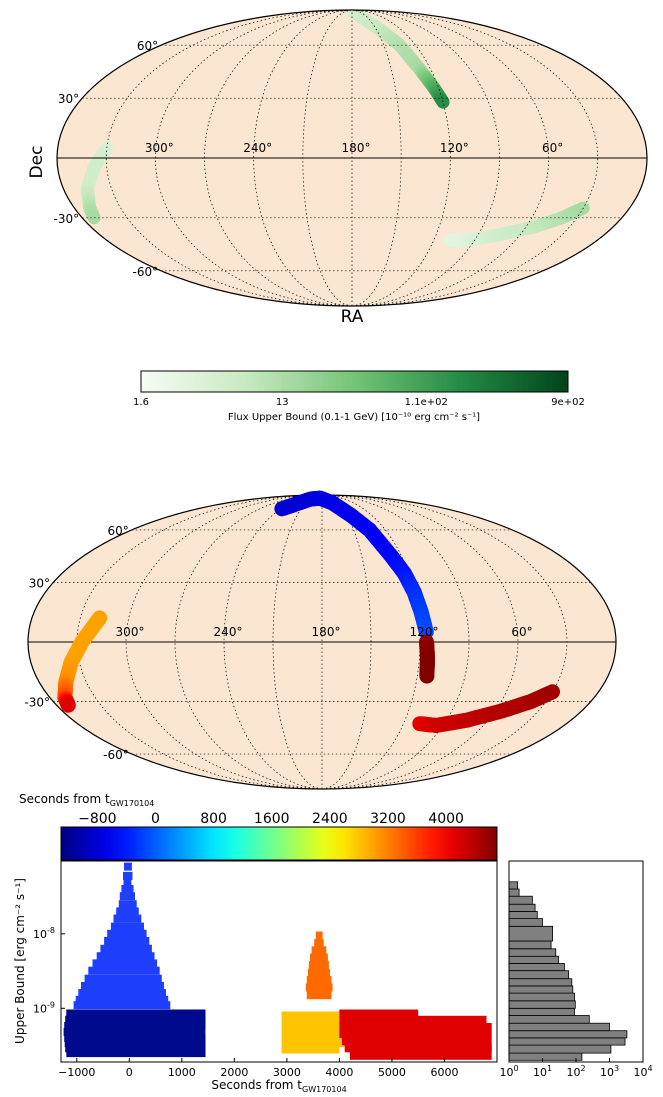 Image resolution: width=663 pixels, height=1097 pixels. I want to click on flux-colorbar-ticks: 1.6 13 1.1e+02 9e+02, so click(359, 402).